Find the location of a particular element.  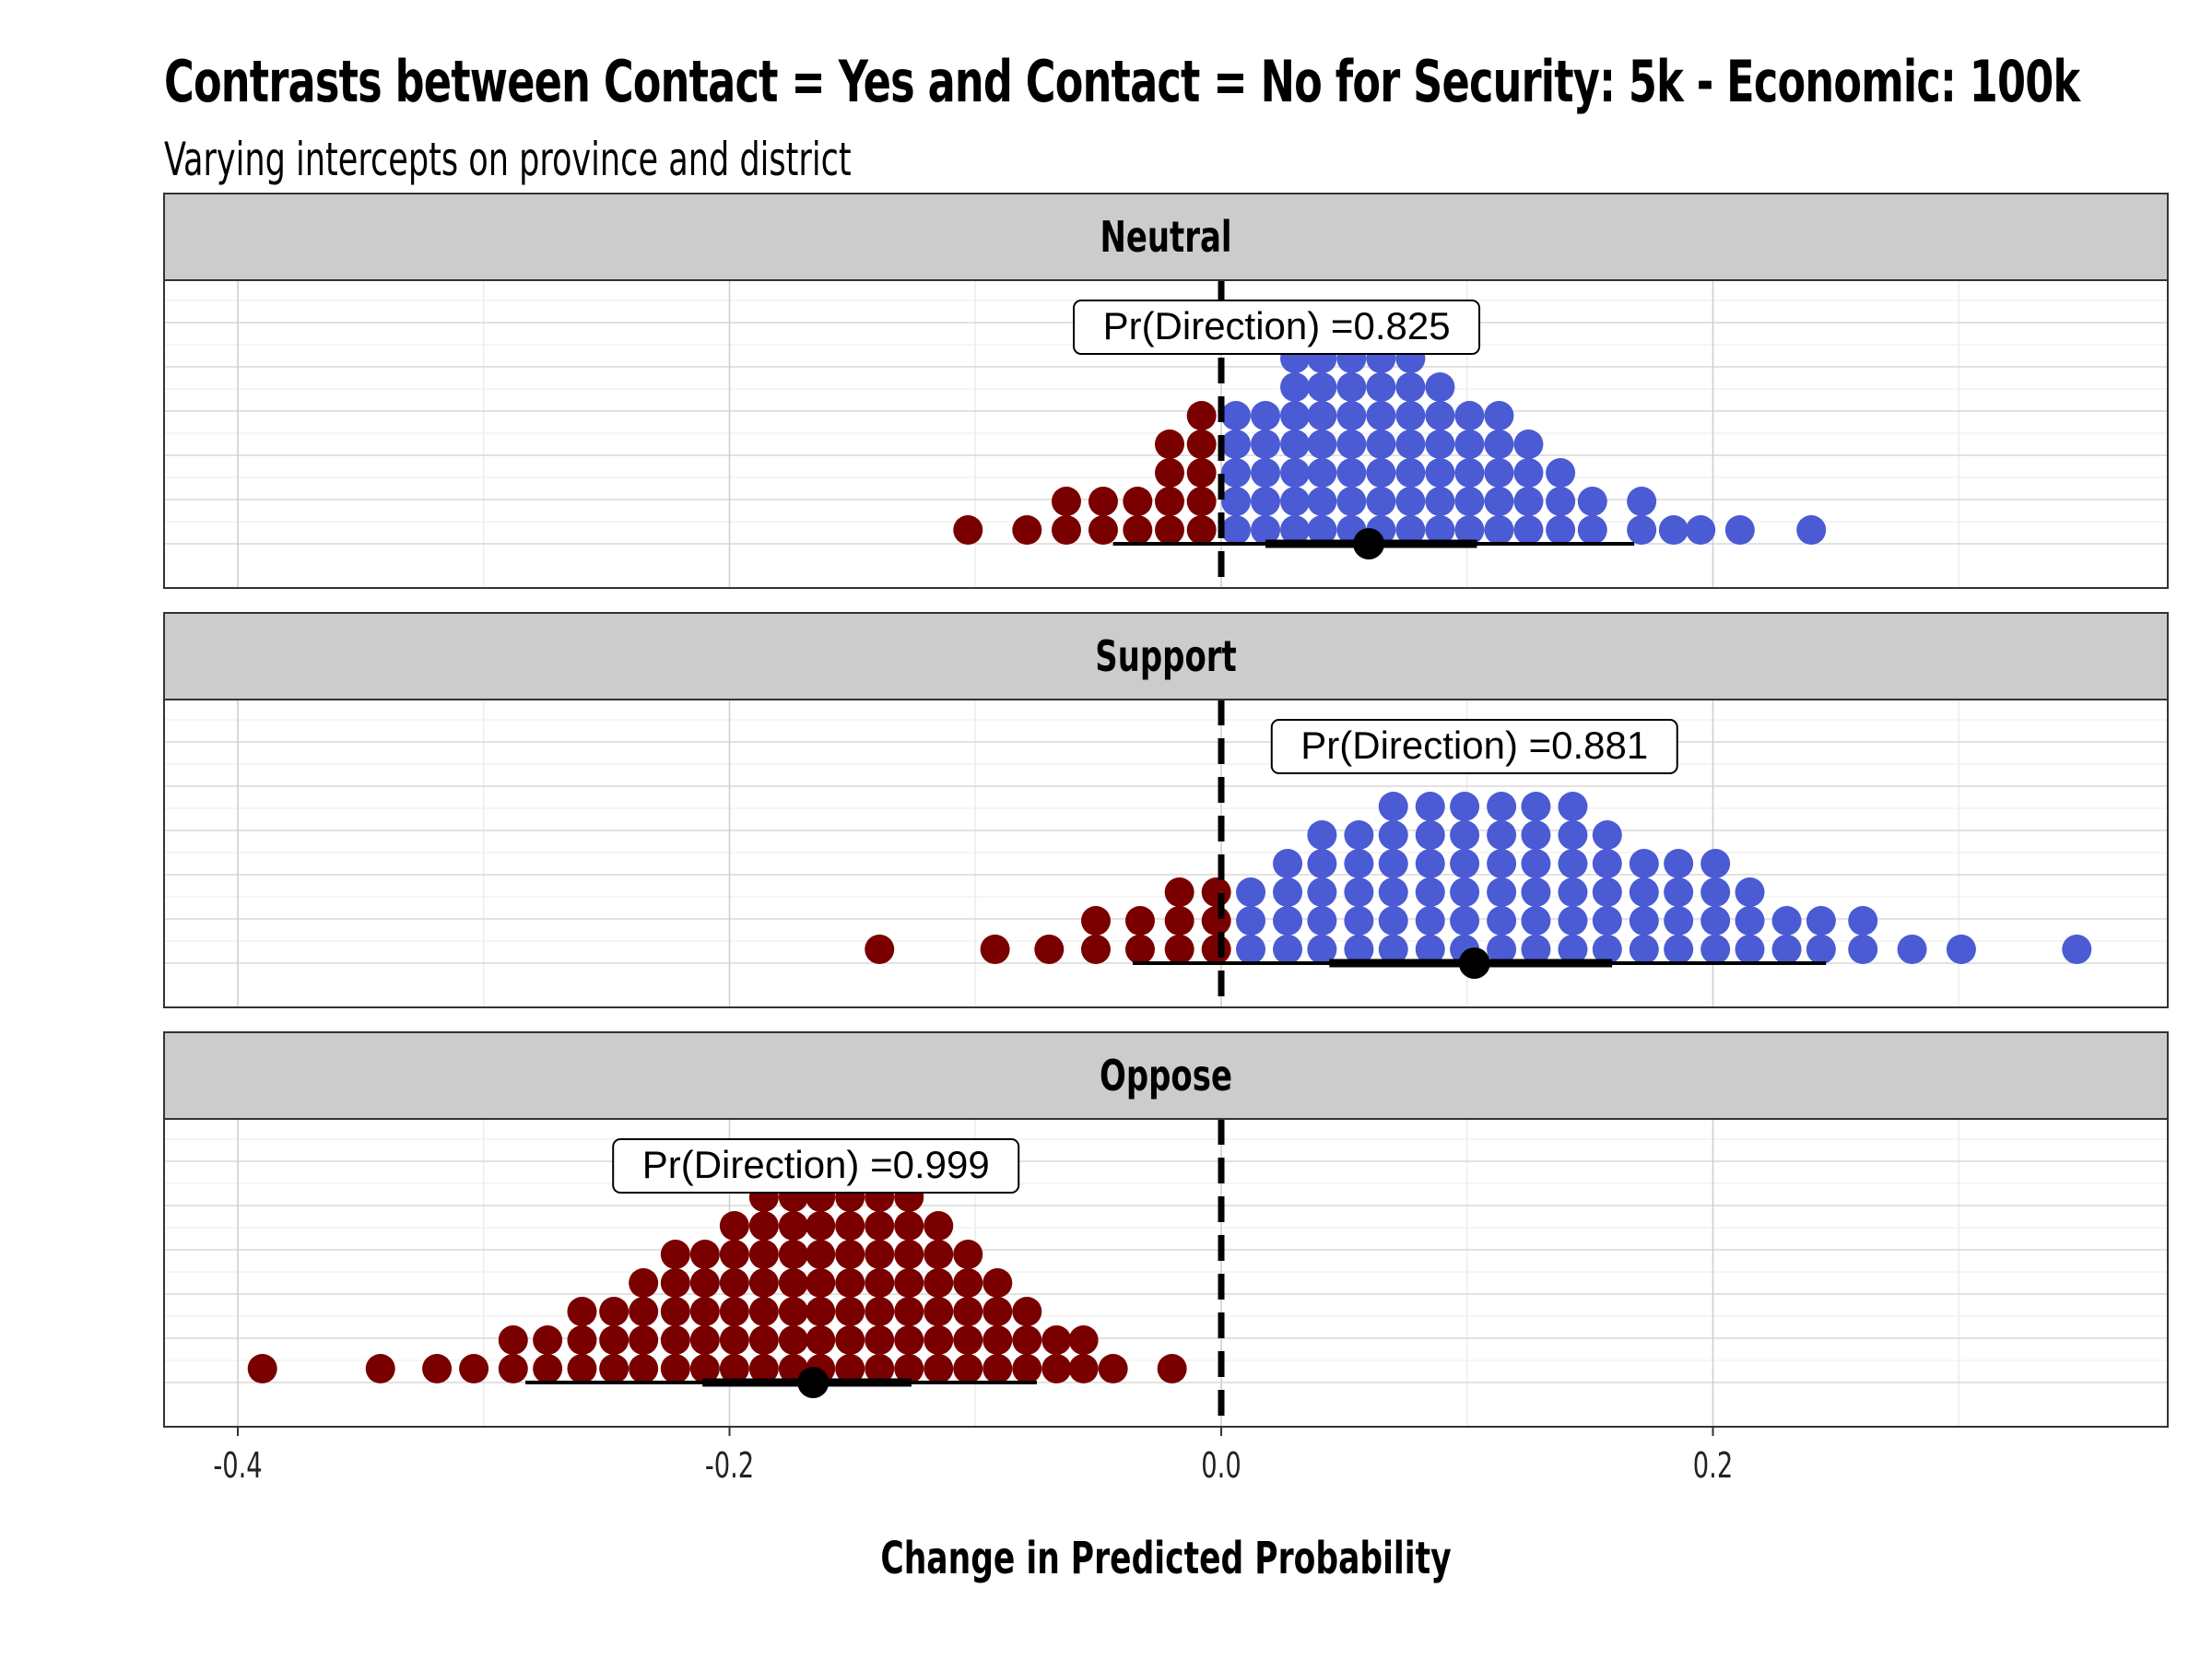

panel-strip is located at coordinates (1166, 1075).